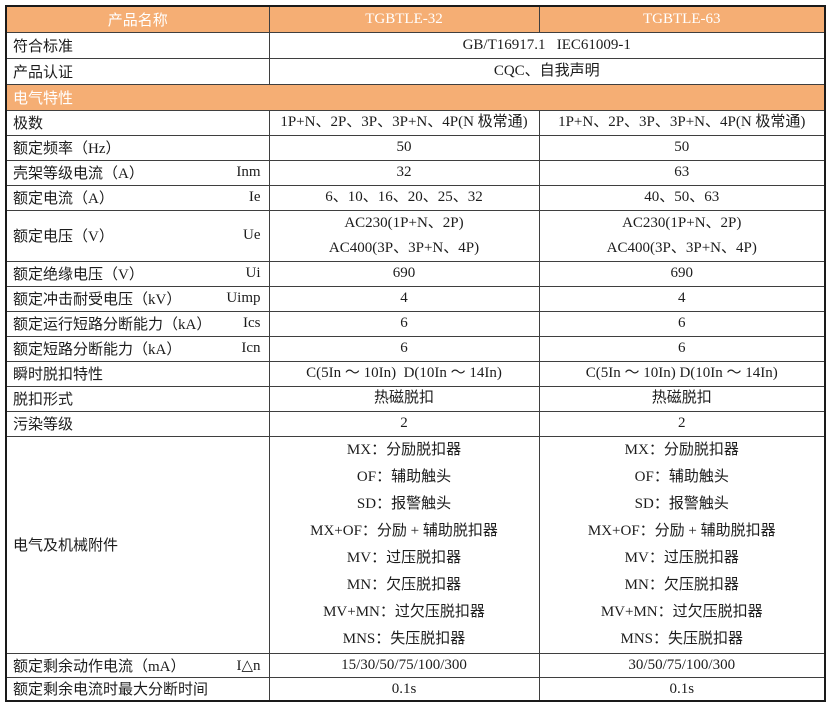 This screenshot has height=703, width=830. I want to click on header-model-tgbtle63: TGBTLE-63, so click(682, 19).